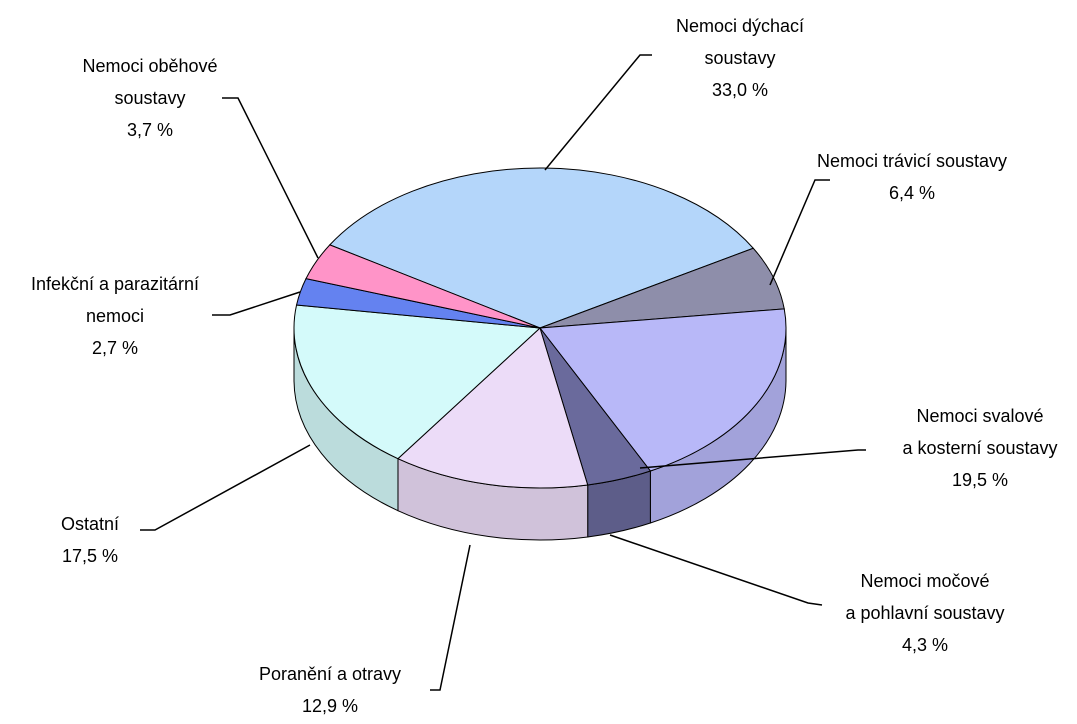 The image size is (1077, 724). What do you see at coordinates (912, 193) in the screenshot?
I see `value-label: 6,4 %` at bounding box center [912, 193].